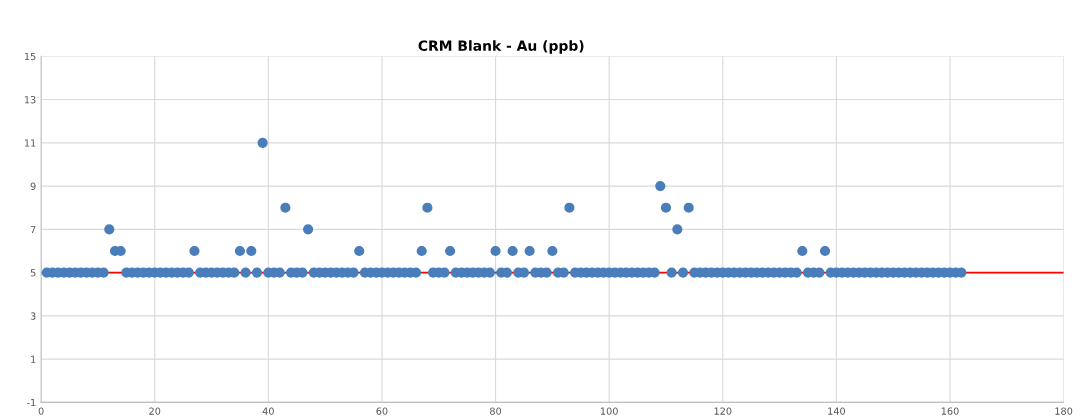 The width and height of the screenshot is (1082, 417). Describe the element at coordinates (268, 411) in the screenshot. I see `x-tick-label: 40` at that location.